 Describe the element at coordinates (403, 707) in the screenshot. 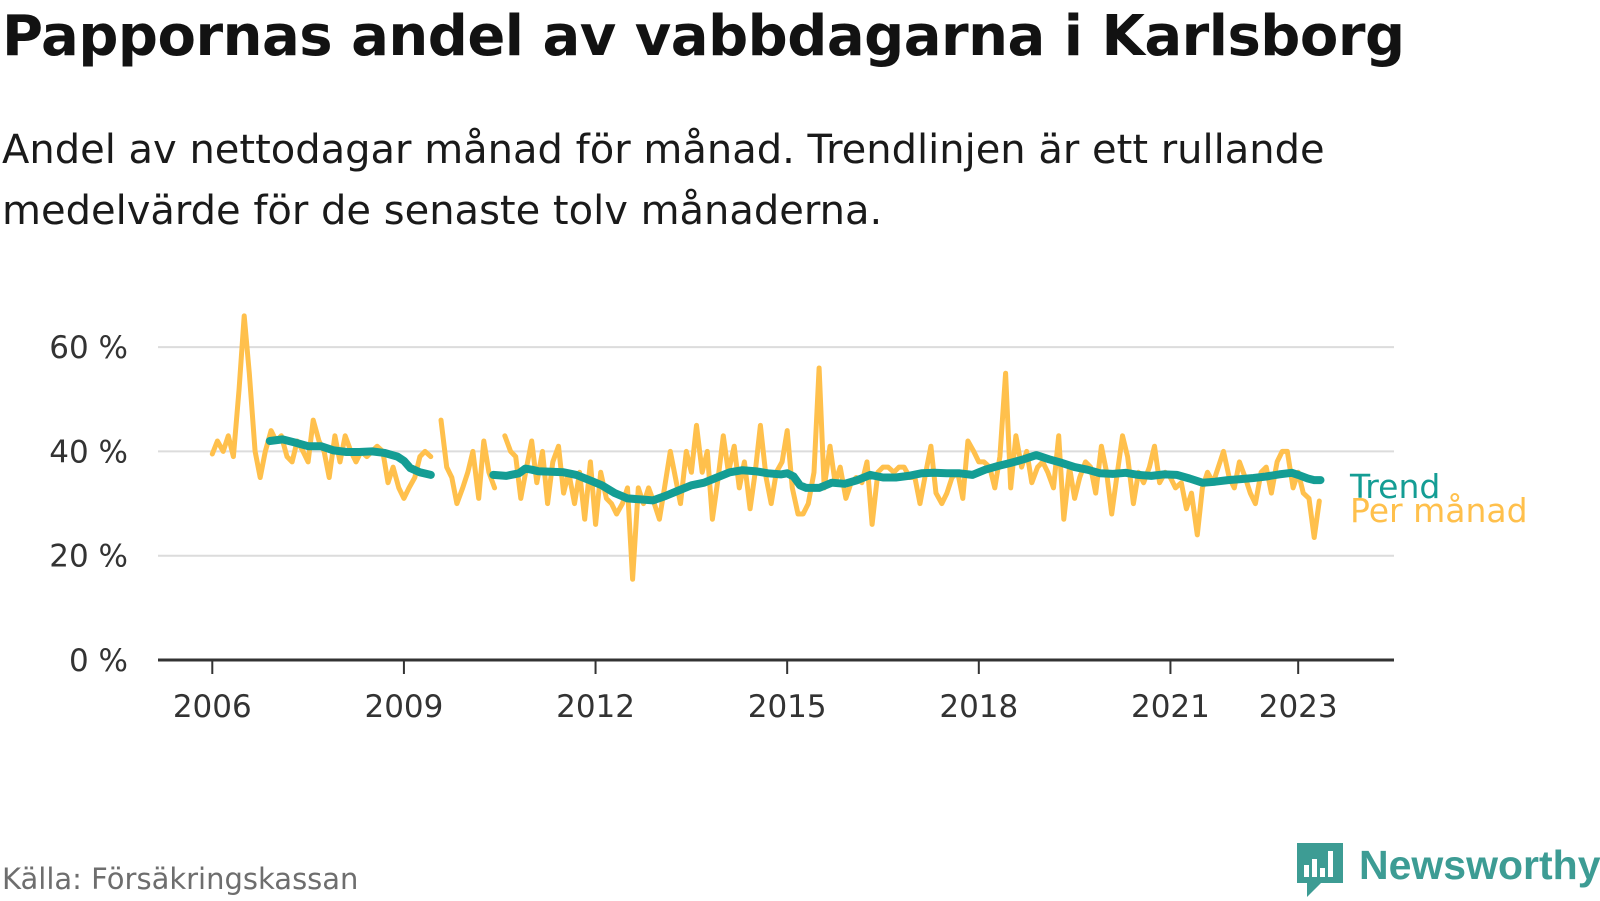

I see `x-tick-label: 2009` at that location.